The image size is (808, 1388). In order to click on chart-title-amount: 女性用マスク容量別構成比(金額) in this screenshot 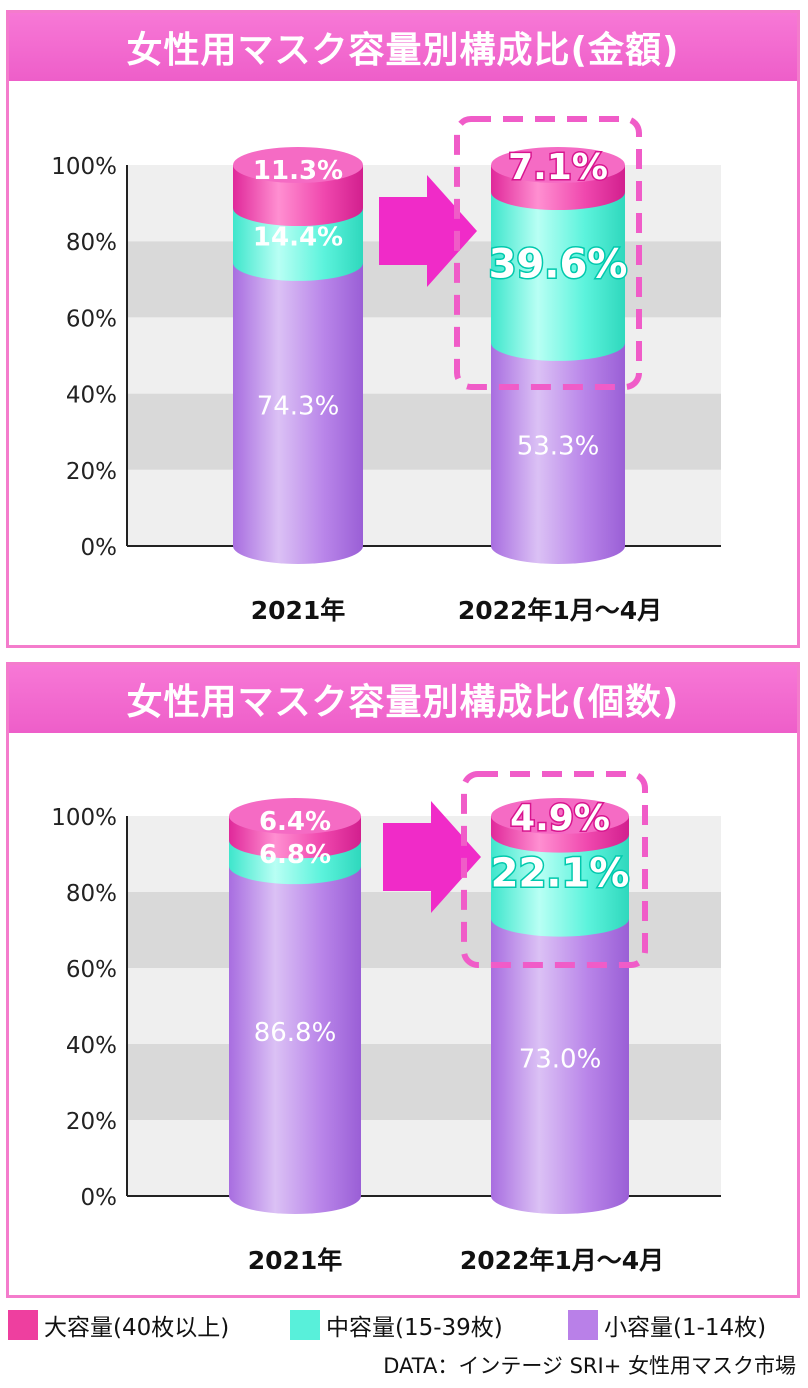, I will do `click(403, 50)`.